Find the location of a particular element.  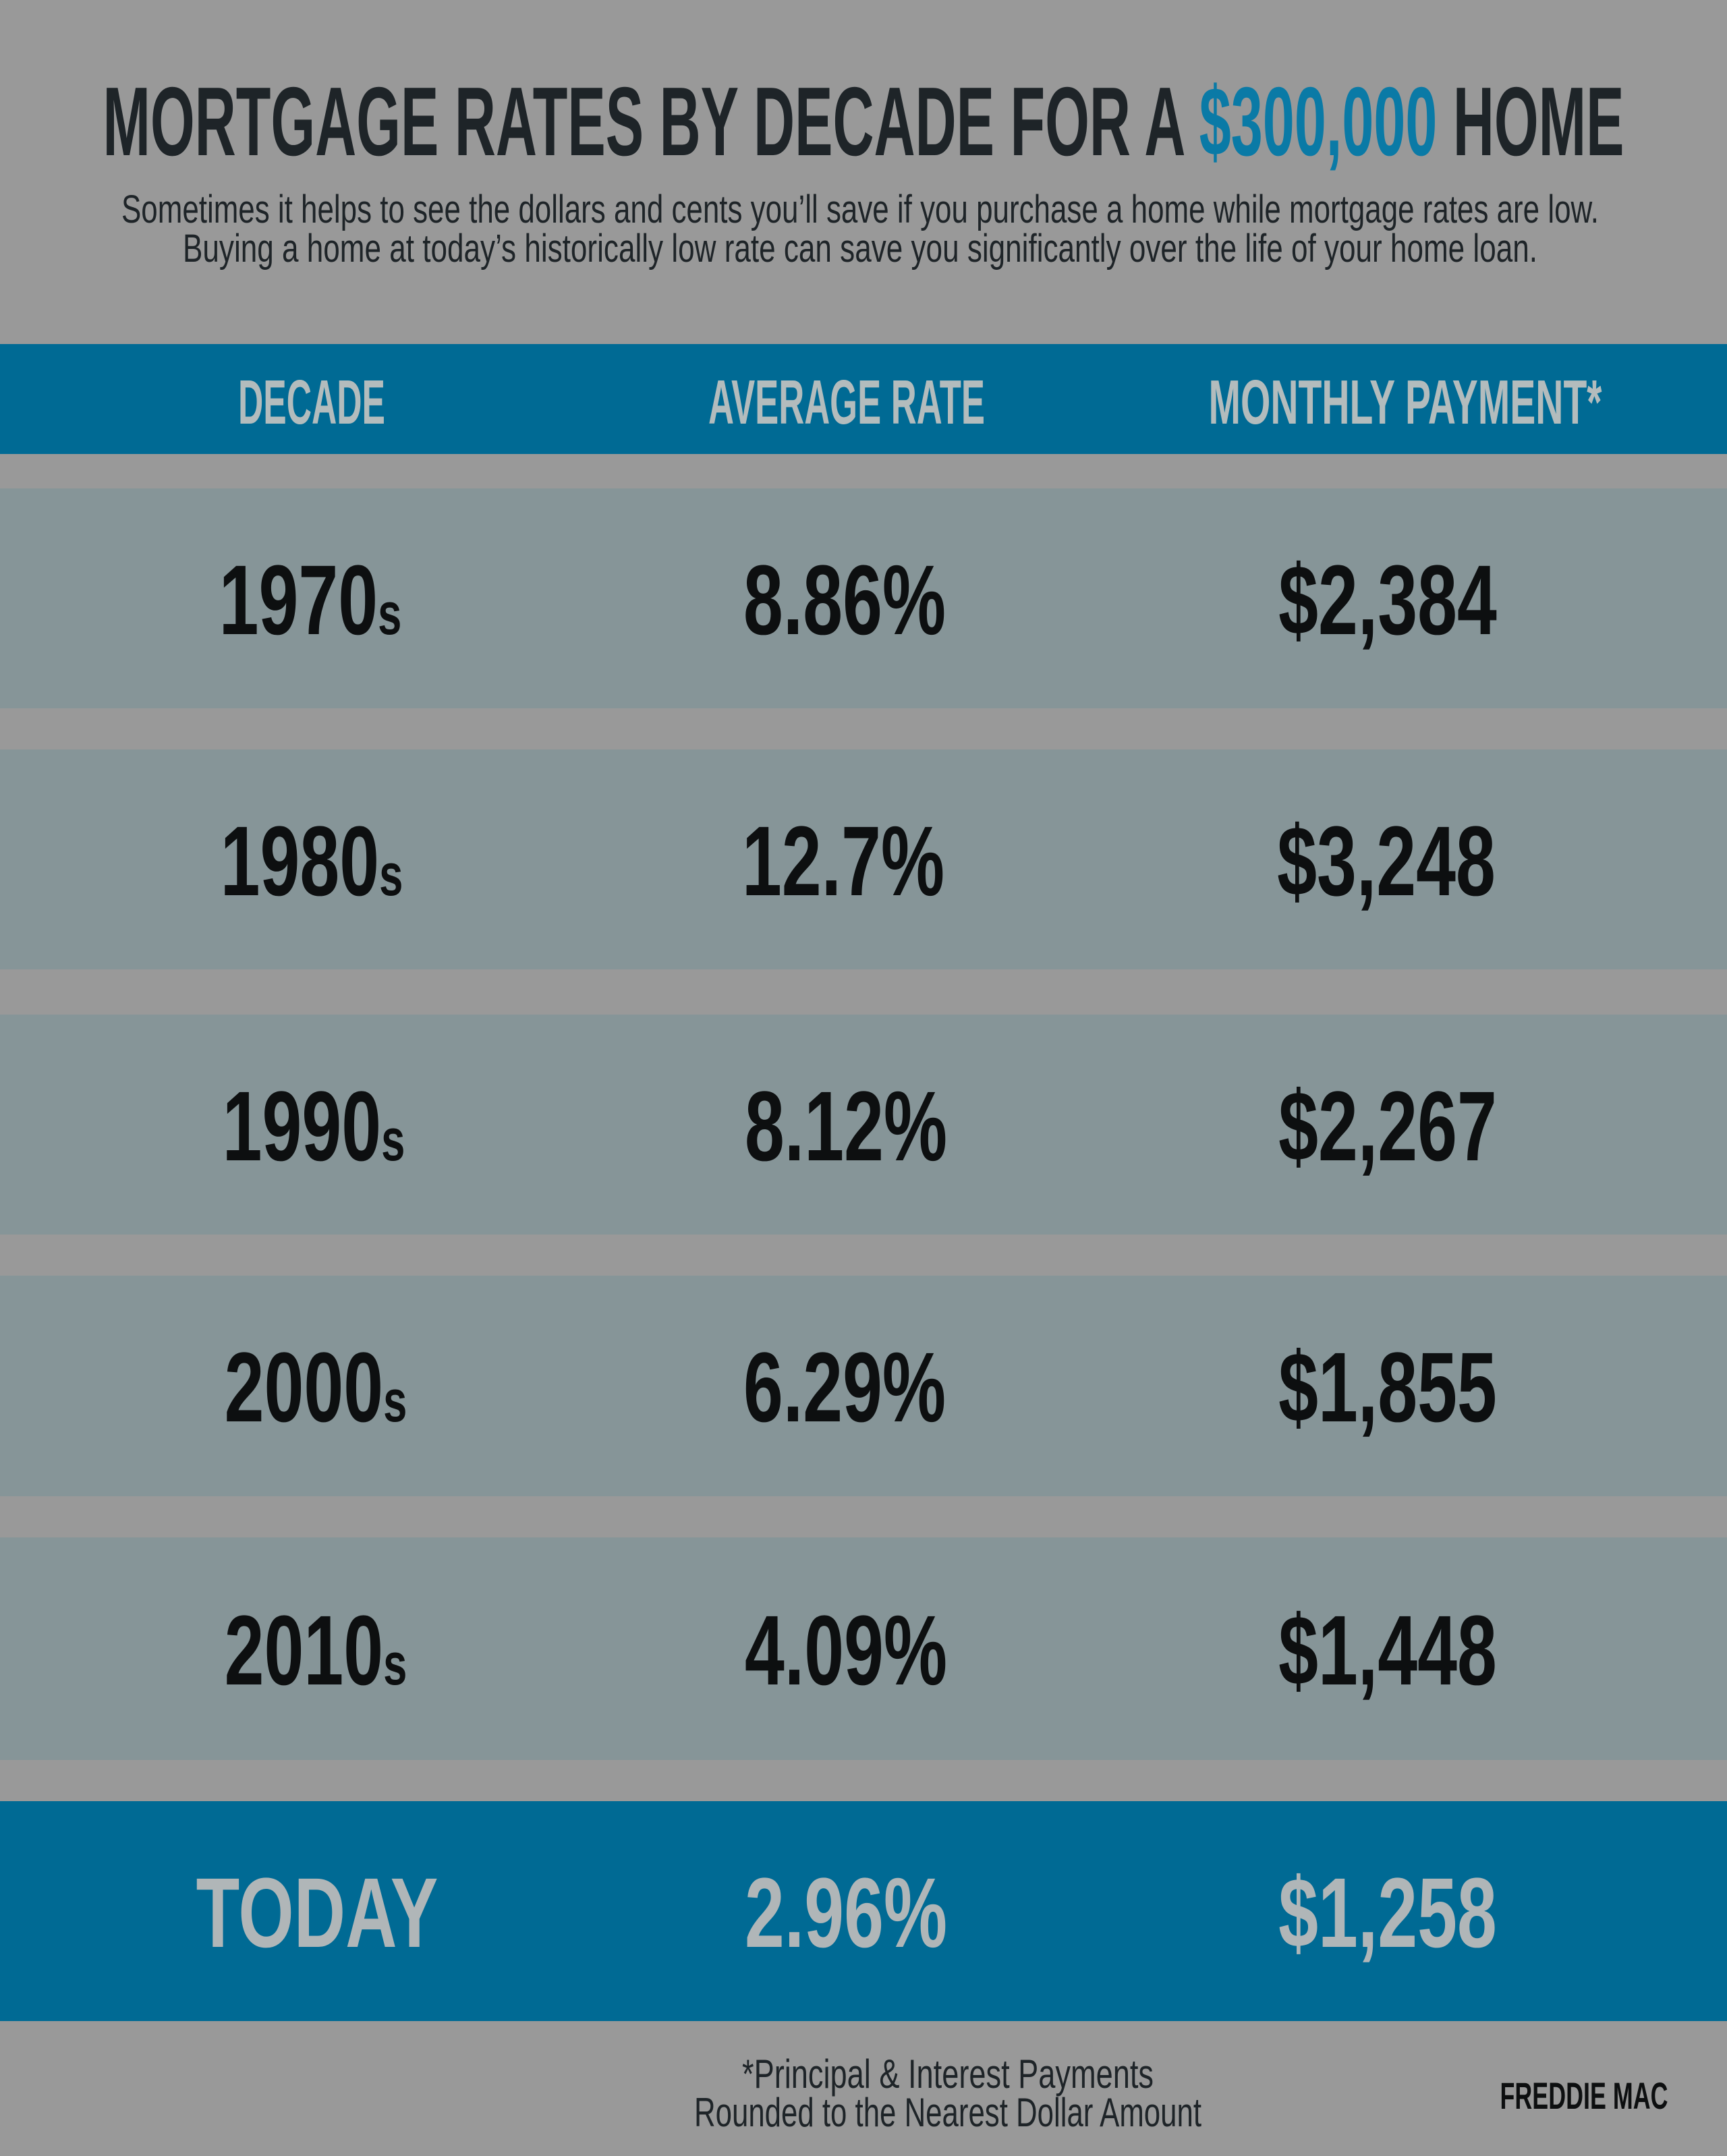

rate-cell: 8.86% is located at coordinates (844, 600).